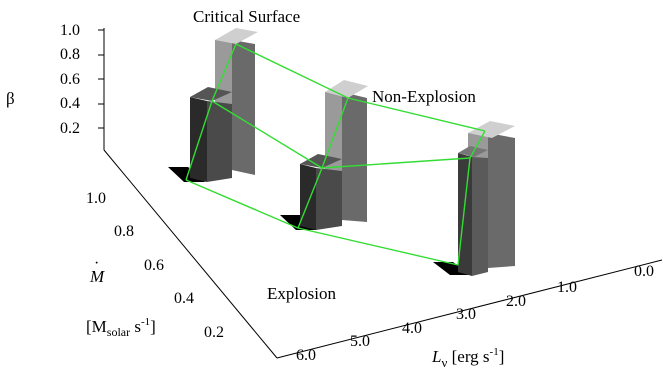 This screenshot has height=374, width=663. What do you see at coordinates (246, 16) in the screenshot?
I see `critical-surface-label: Critical Surface` at bounding box center [246, 16].